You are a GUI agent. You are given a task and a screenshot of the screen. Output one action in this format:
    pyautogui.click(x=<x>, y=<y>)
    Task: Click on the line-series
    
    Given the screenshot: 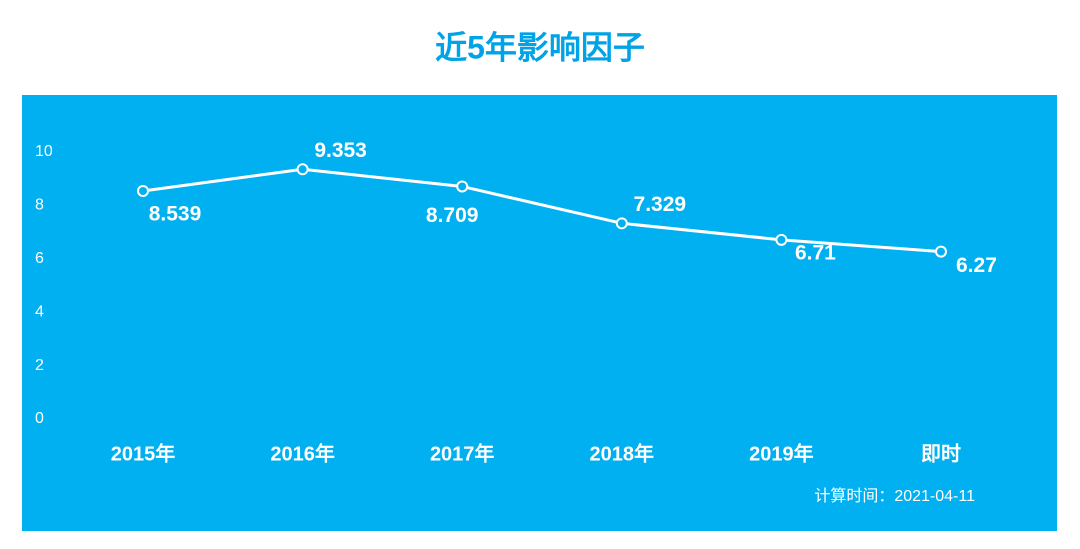 What is the action you would take?
    pyautogui.click(x=542, y=210)
    